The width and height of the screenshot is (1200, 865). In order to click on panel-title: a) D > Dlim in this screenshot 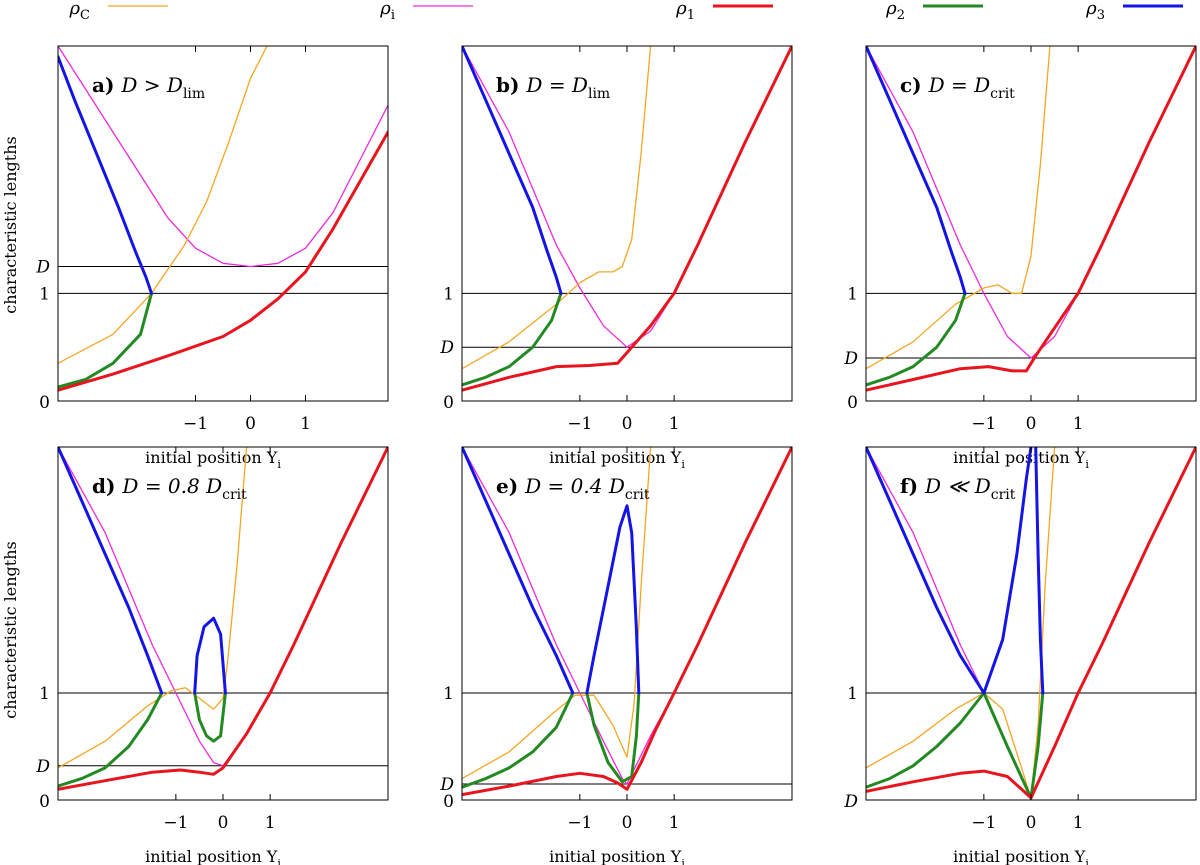, I will do `click(148, 87)`.